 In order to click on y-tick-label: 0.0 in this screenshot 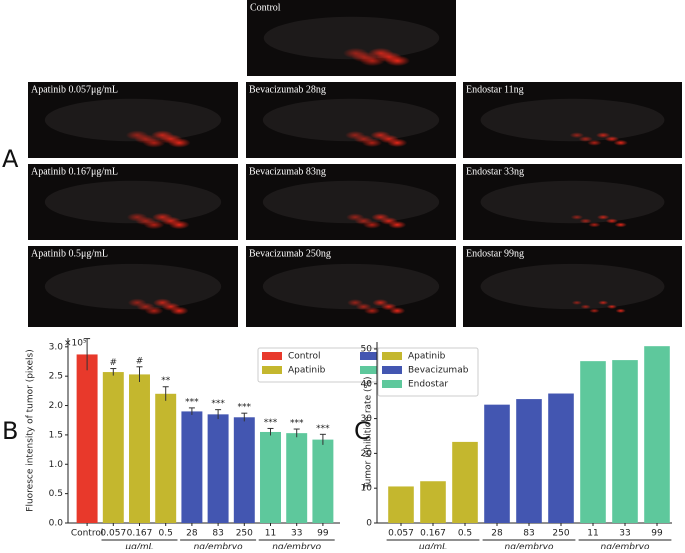, I will do `click(56, 524)`.